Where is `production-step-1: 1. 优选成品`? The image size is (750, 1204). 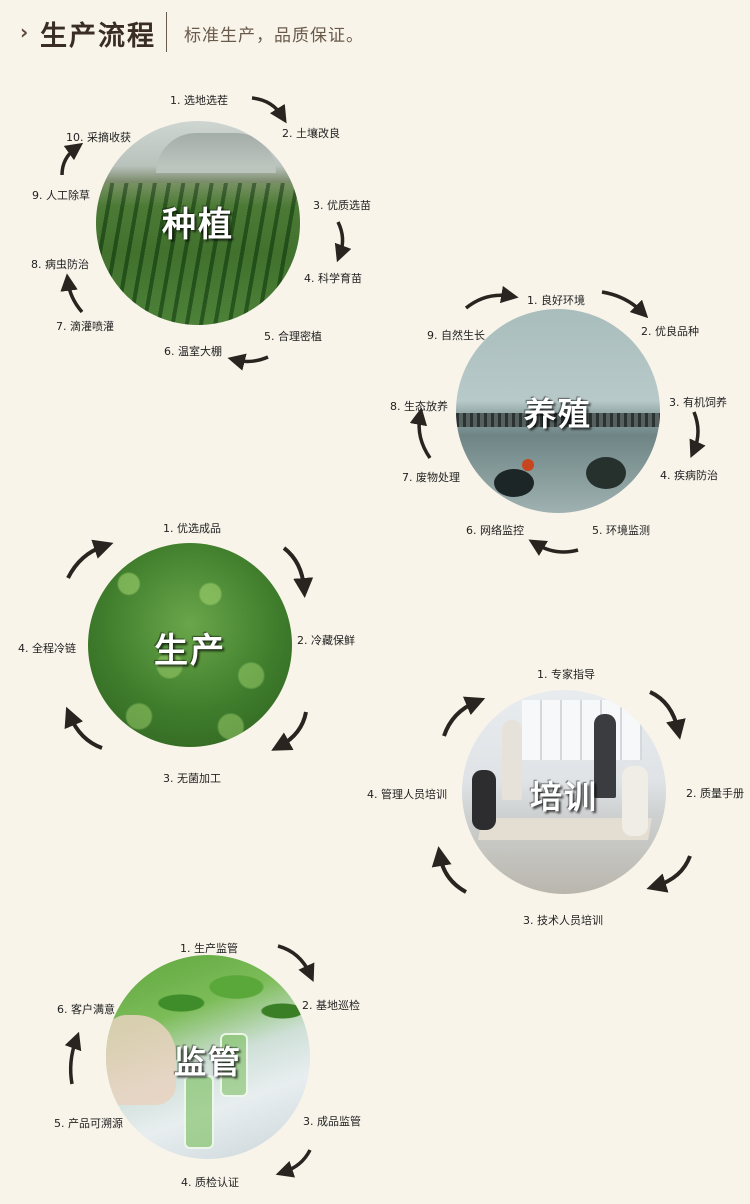 production-step-1: 1. 优选成品 is located at coordinates (192, 528).